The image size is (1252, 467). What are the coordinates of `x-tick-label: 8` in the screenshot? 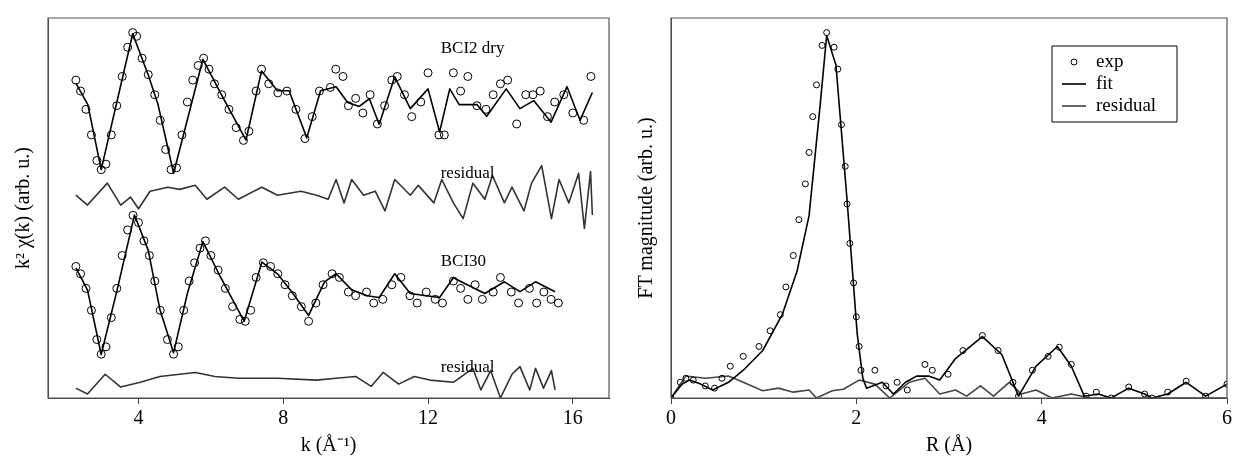 It's located at (283, 417).